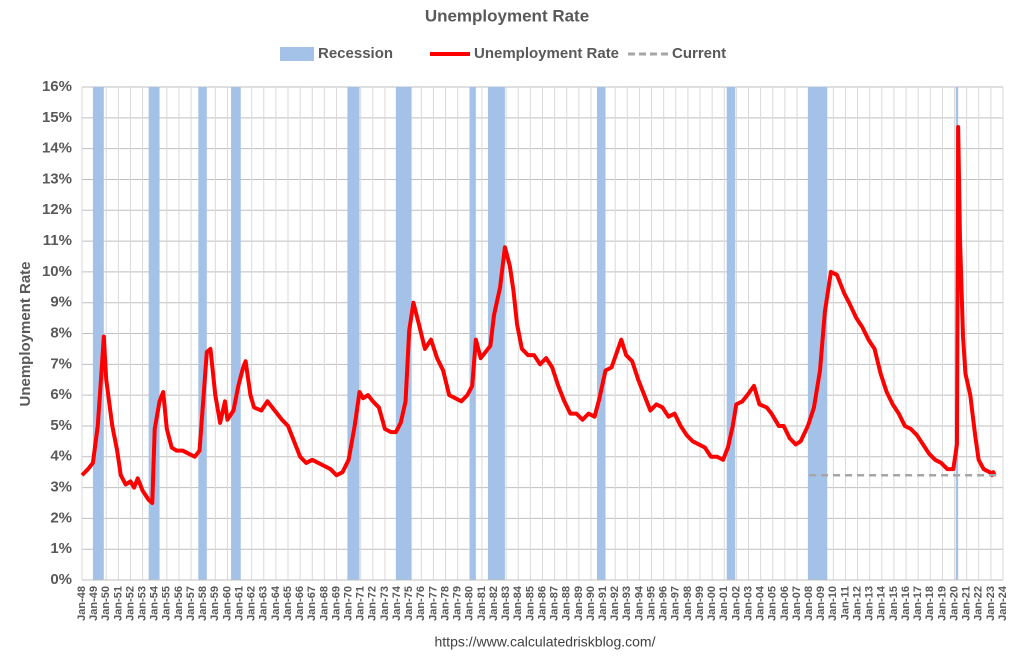  Describe the element at coordinates (61, 579) in the screenshot. I see `y-tick-label: 0%` at that location.